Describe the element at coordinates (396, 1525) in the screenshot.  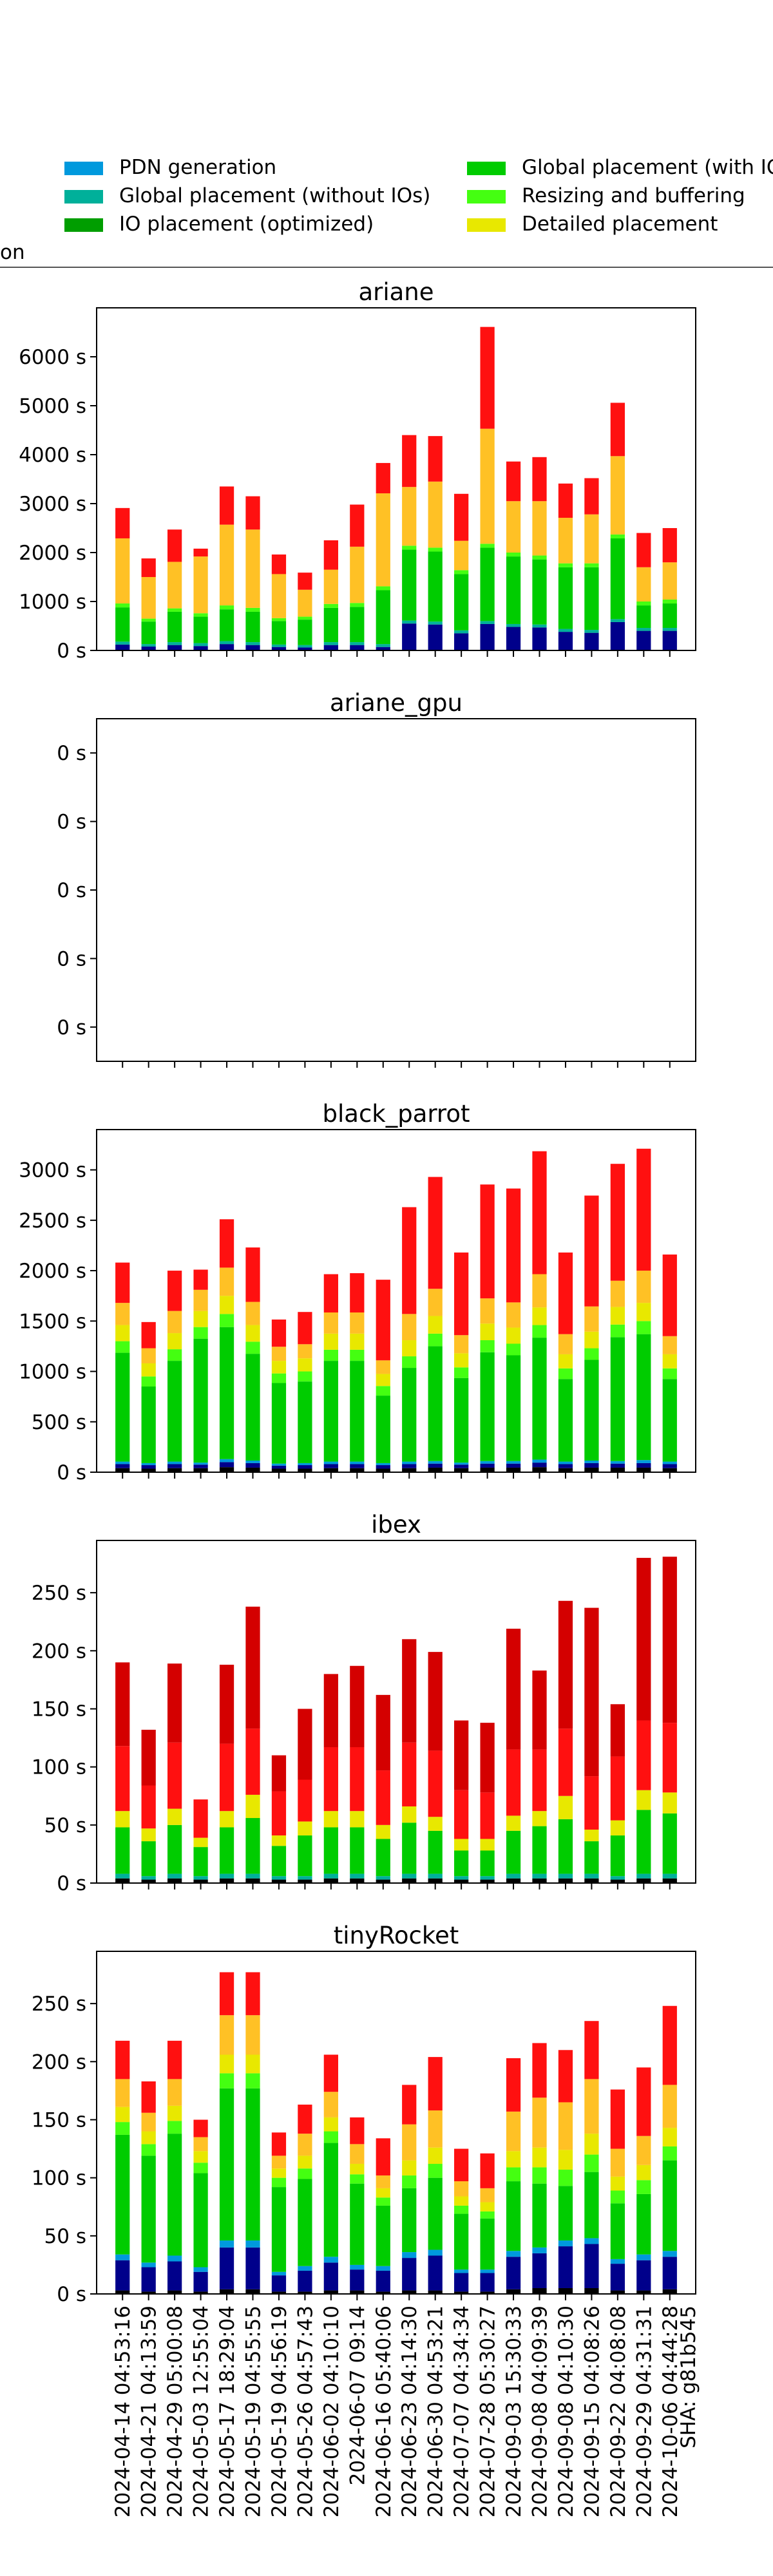
I see `chart-title: ibex` at that location.